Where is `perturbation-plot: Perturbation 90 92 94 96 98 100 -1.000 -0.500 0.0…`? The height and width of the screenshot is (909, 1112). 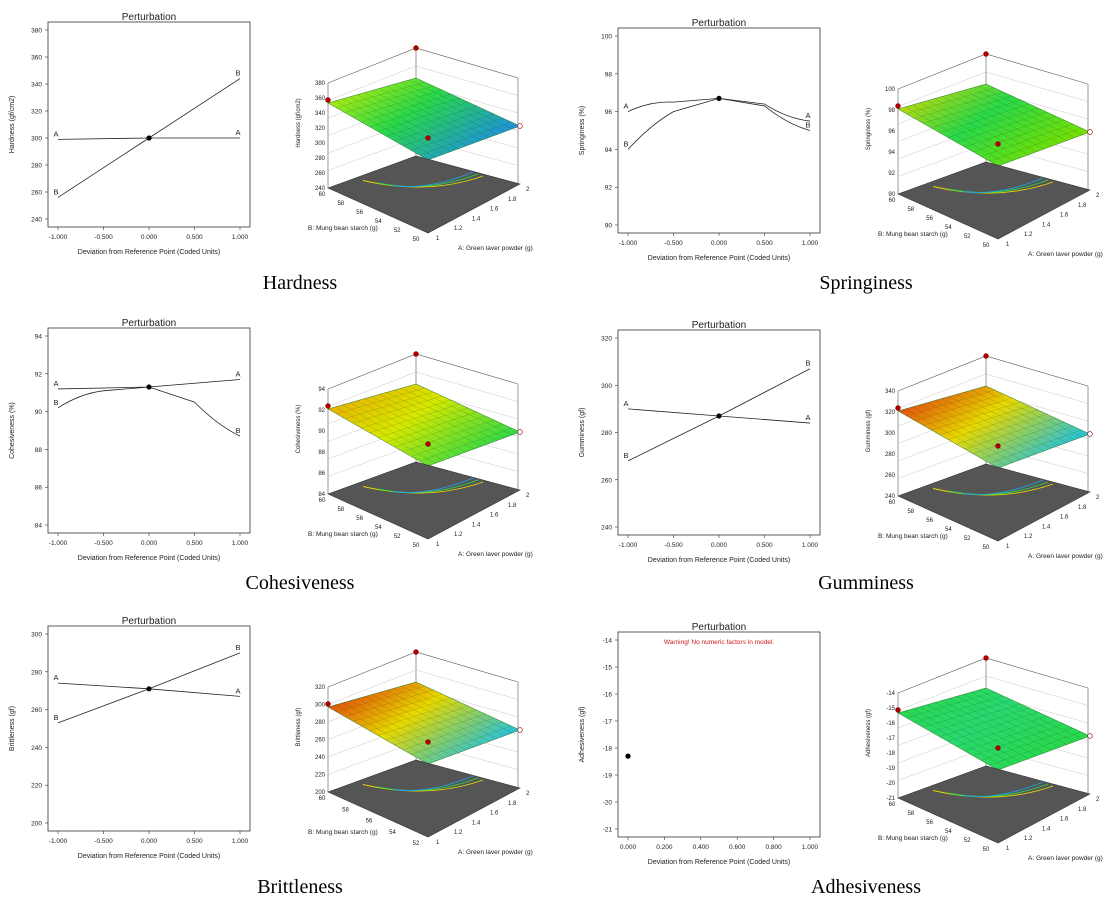 perturbation-plot: Perturbation 90 92 94 96 98 100 -1.000 -0.500 0.0… is located at coordinates (700, 140).